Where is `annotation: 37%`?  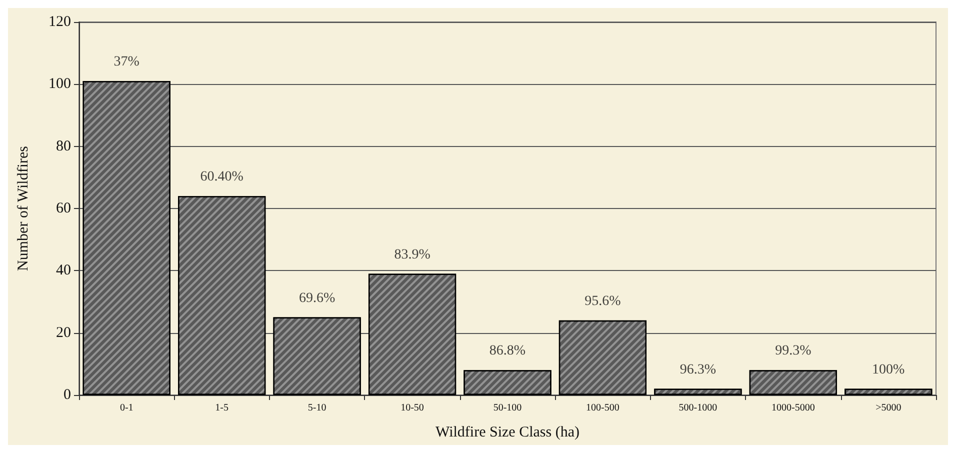 annotation: 37% is located at coordinates (127, 62).